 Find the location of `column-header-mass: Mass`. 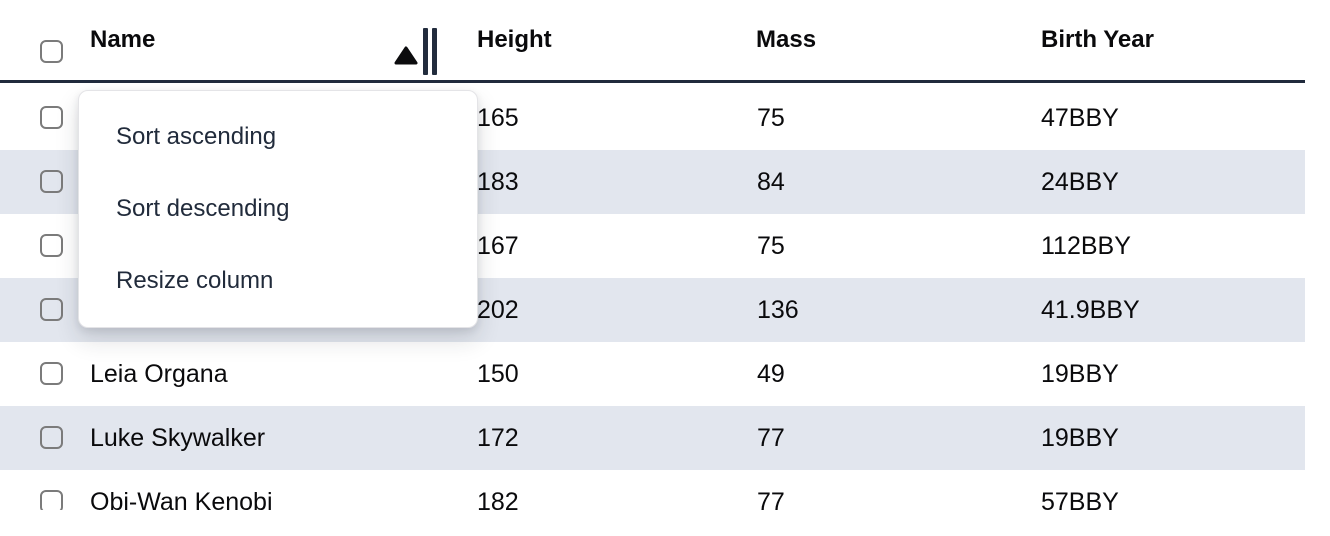

column-header-mass: Mass is located at coordinates (786, 39).